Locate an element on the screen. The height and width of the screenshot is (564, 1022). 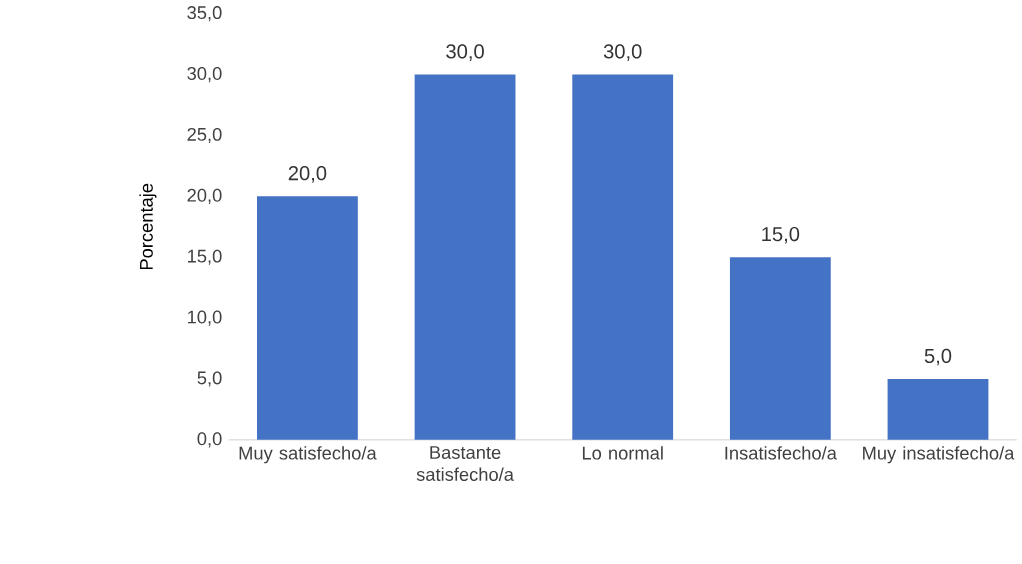
y-tick-label: 5,0 is located at coordinates (209, 379).